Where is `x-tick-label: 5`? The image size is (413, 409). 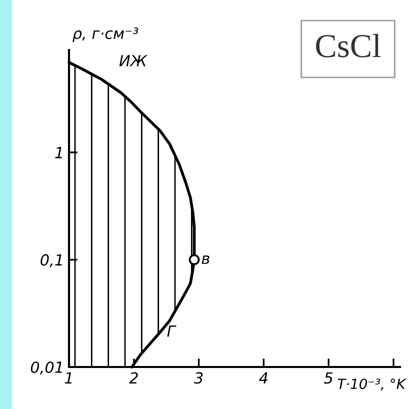 x-tick-label: 5 is located at coordinates (328, 378).